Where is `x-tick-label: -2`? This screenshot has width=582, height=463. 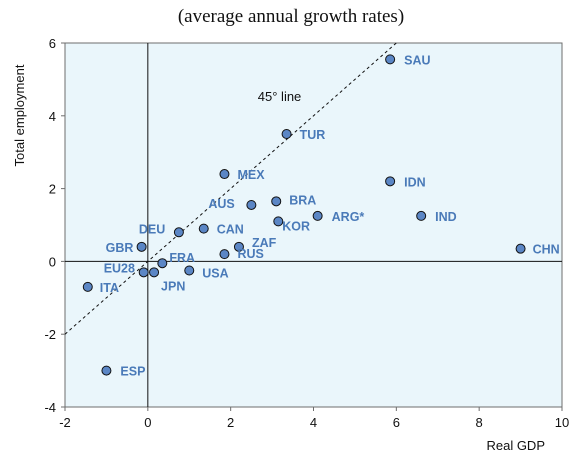
x-tick-label: -2 is located at coordinates (65, 422).